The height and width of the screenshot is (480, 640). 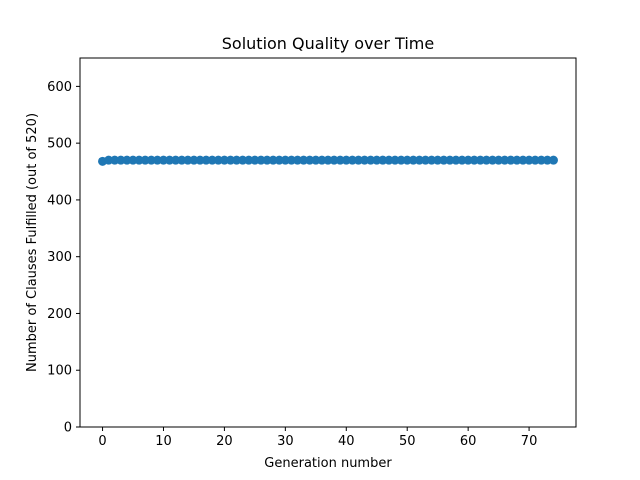 What do you see at coordinates (163, 441) in the screenshot?
I see `x-tick-label: 10` at bounding box center [163, 441].